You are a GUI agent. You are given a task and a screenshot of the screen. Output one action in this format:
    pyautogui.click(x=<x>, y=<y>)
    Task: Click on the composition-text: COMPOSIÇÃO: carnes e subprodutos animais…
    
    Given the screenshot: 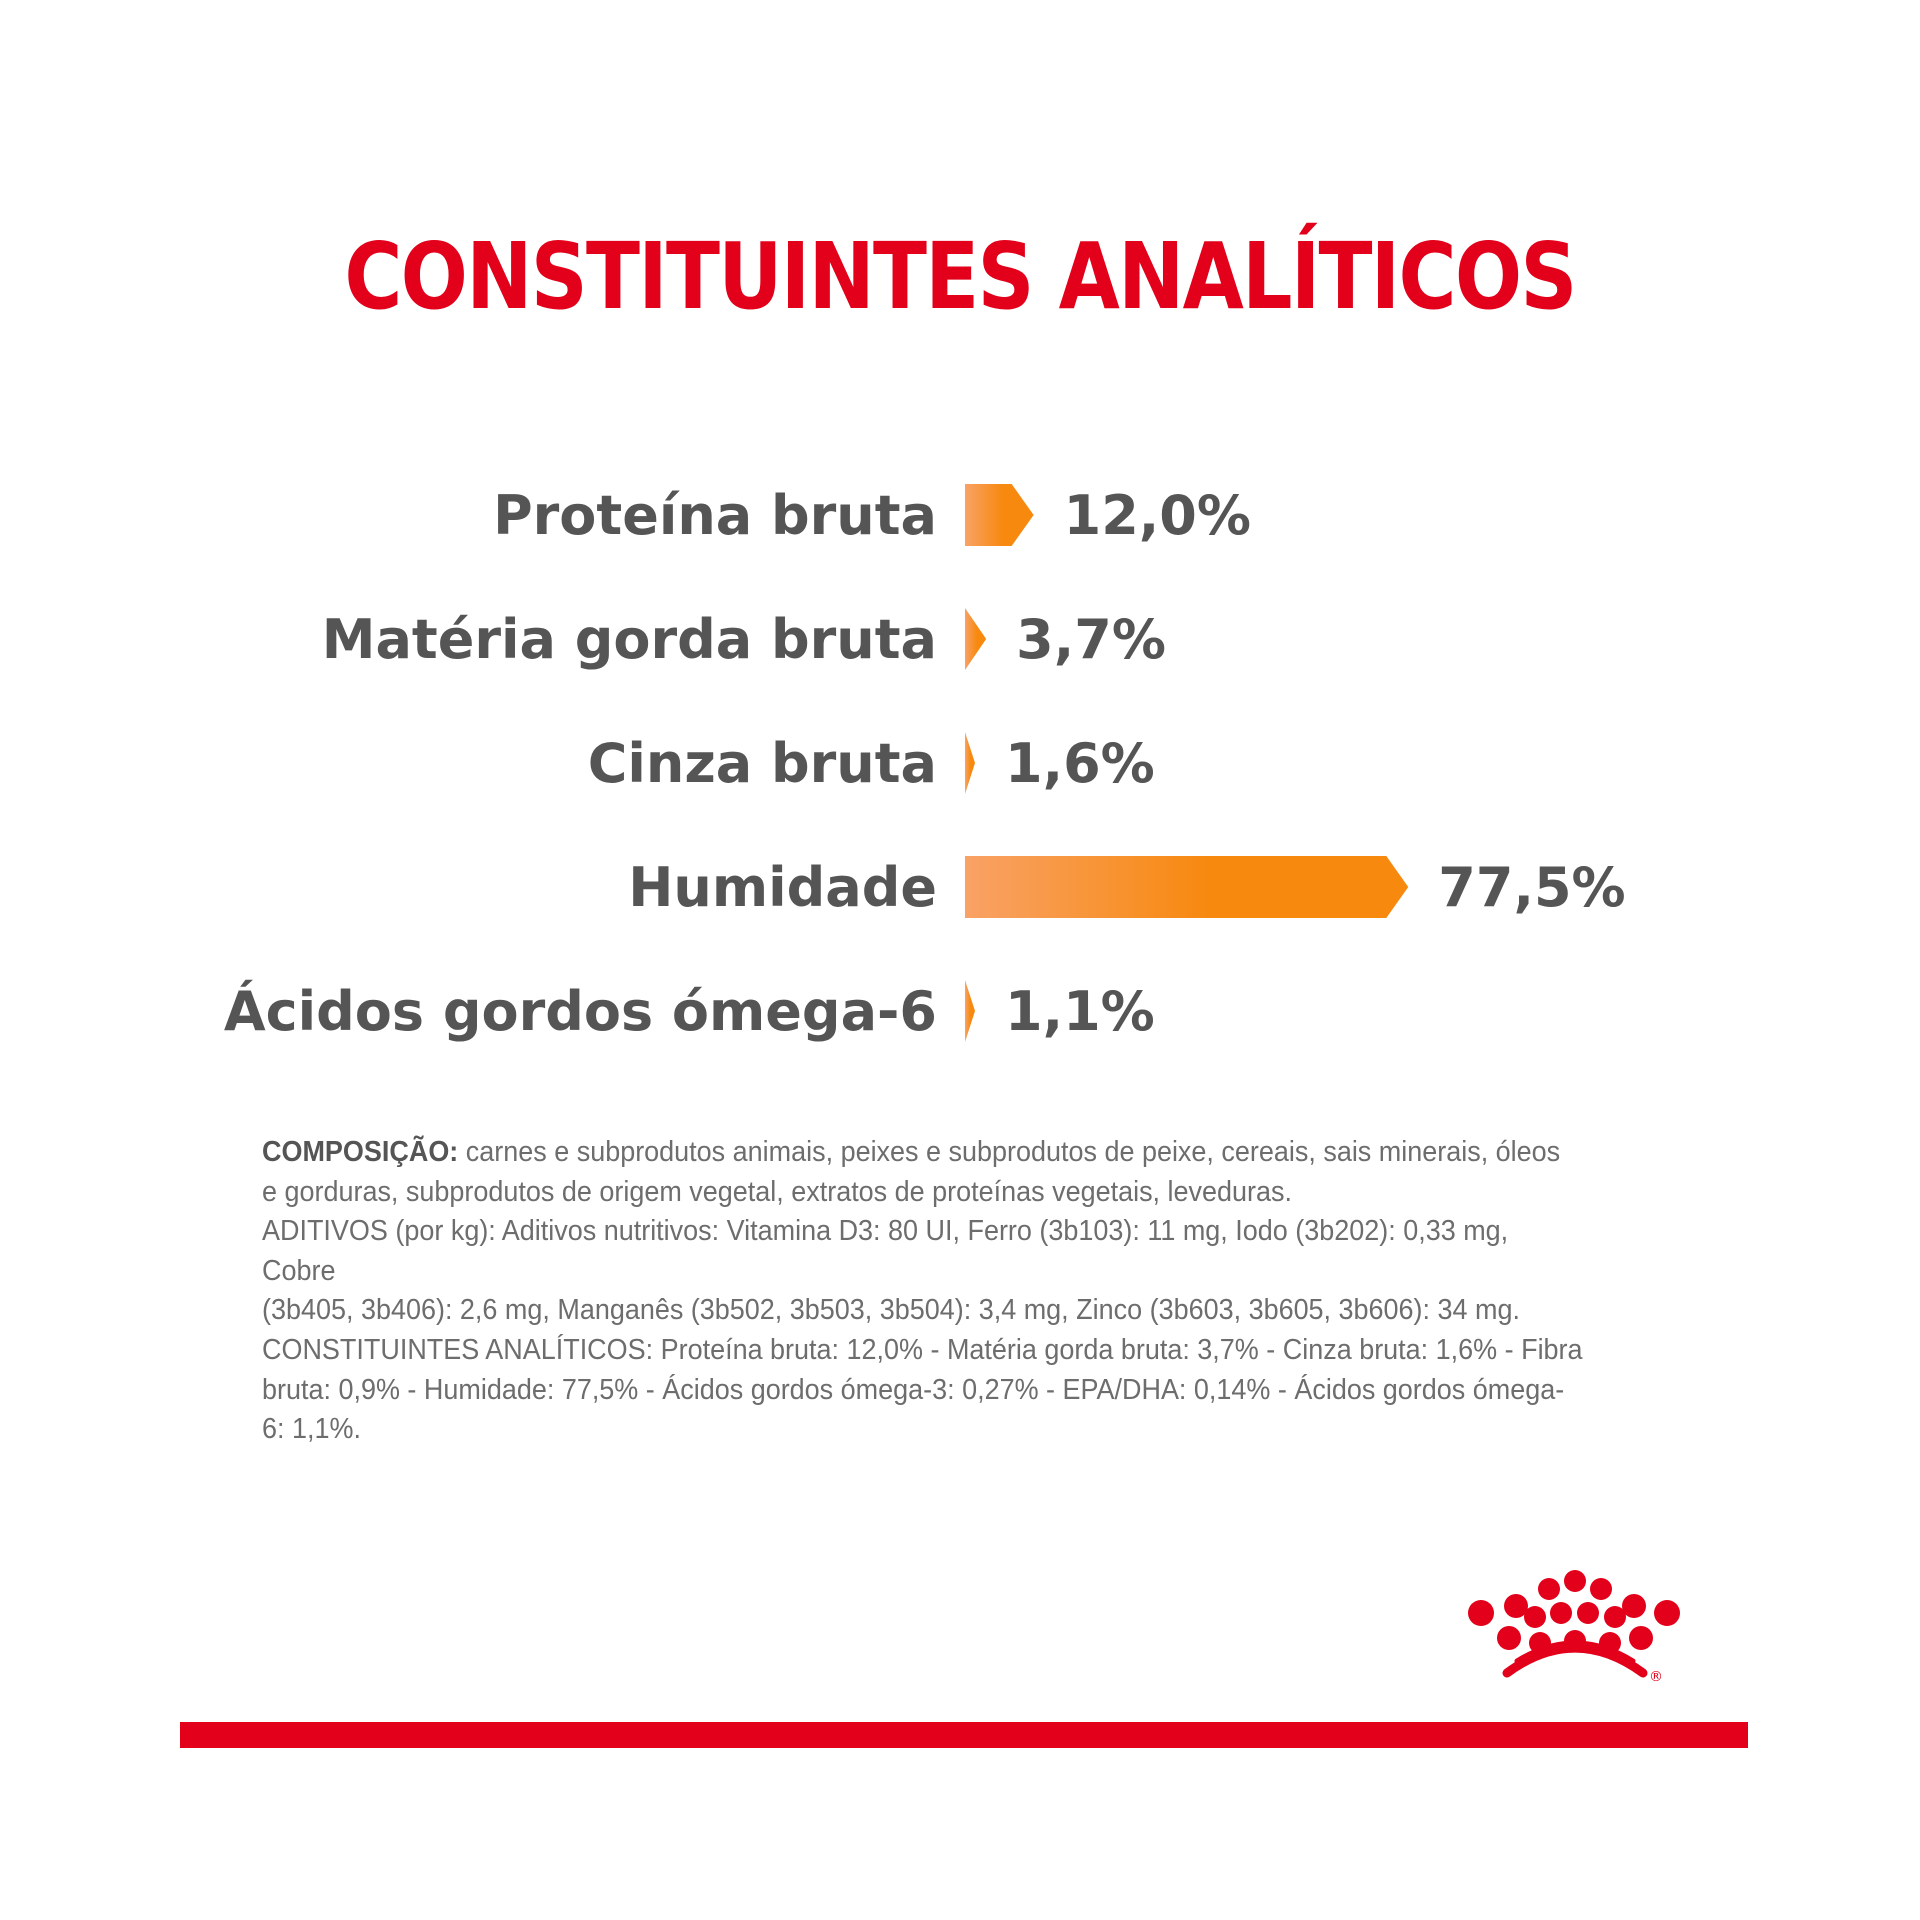 What is the action you would take?
    pyautogui.click(x=922, y=1291)
    